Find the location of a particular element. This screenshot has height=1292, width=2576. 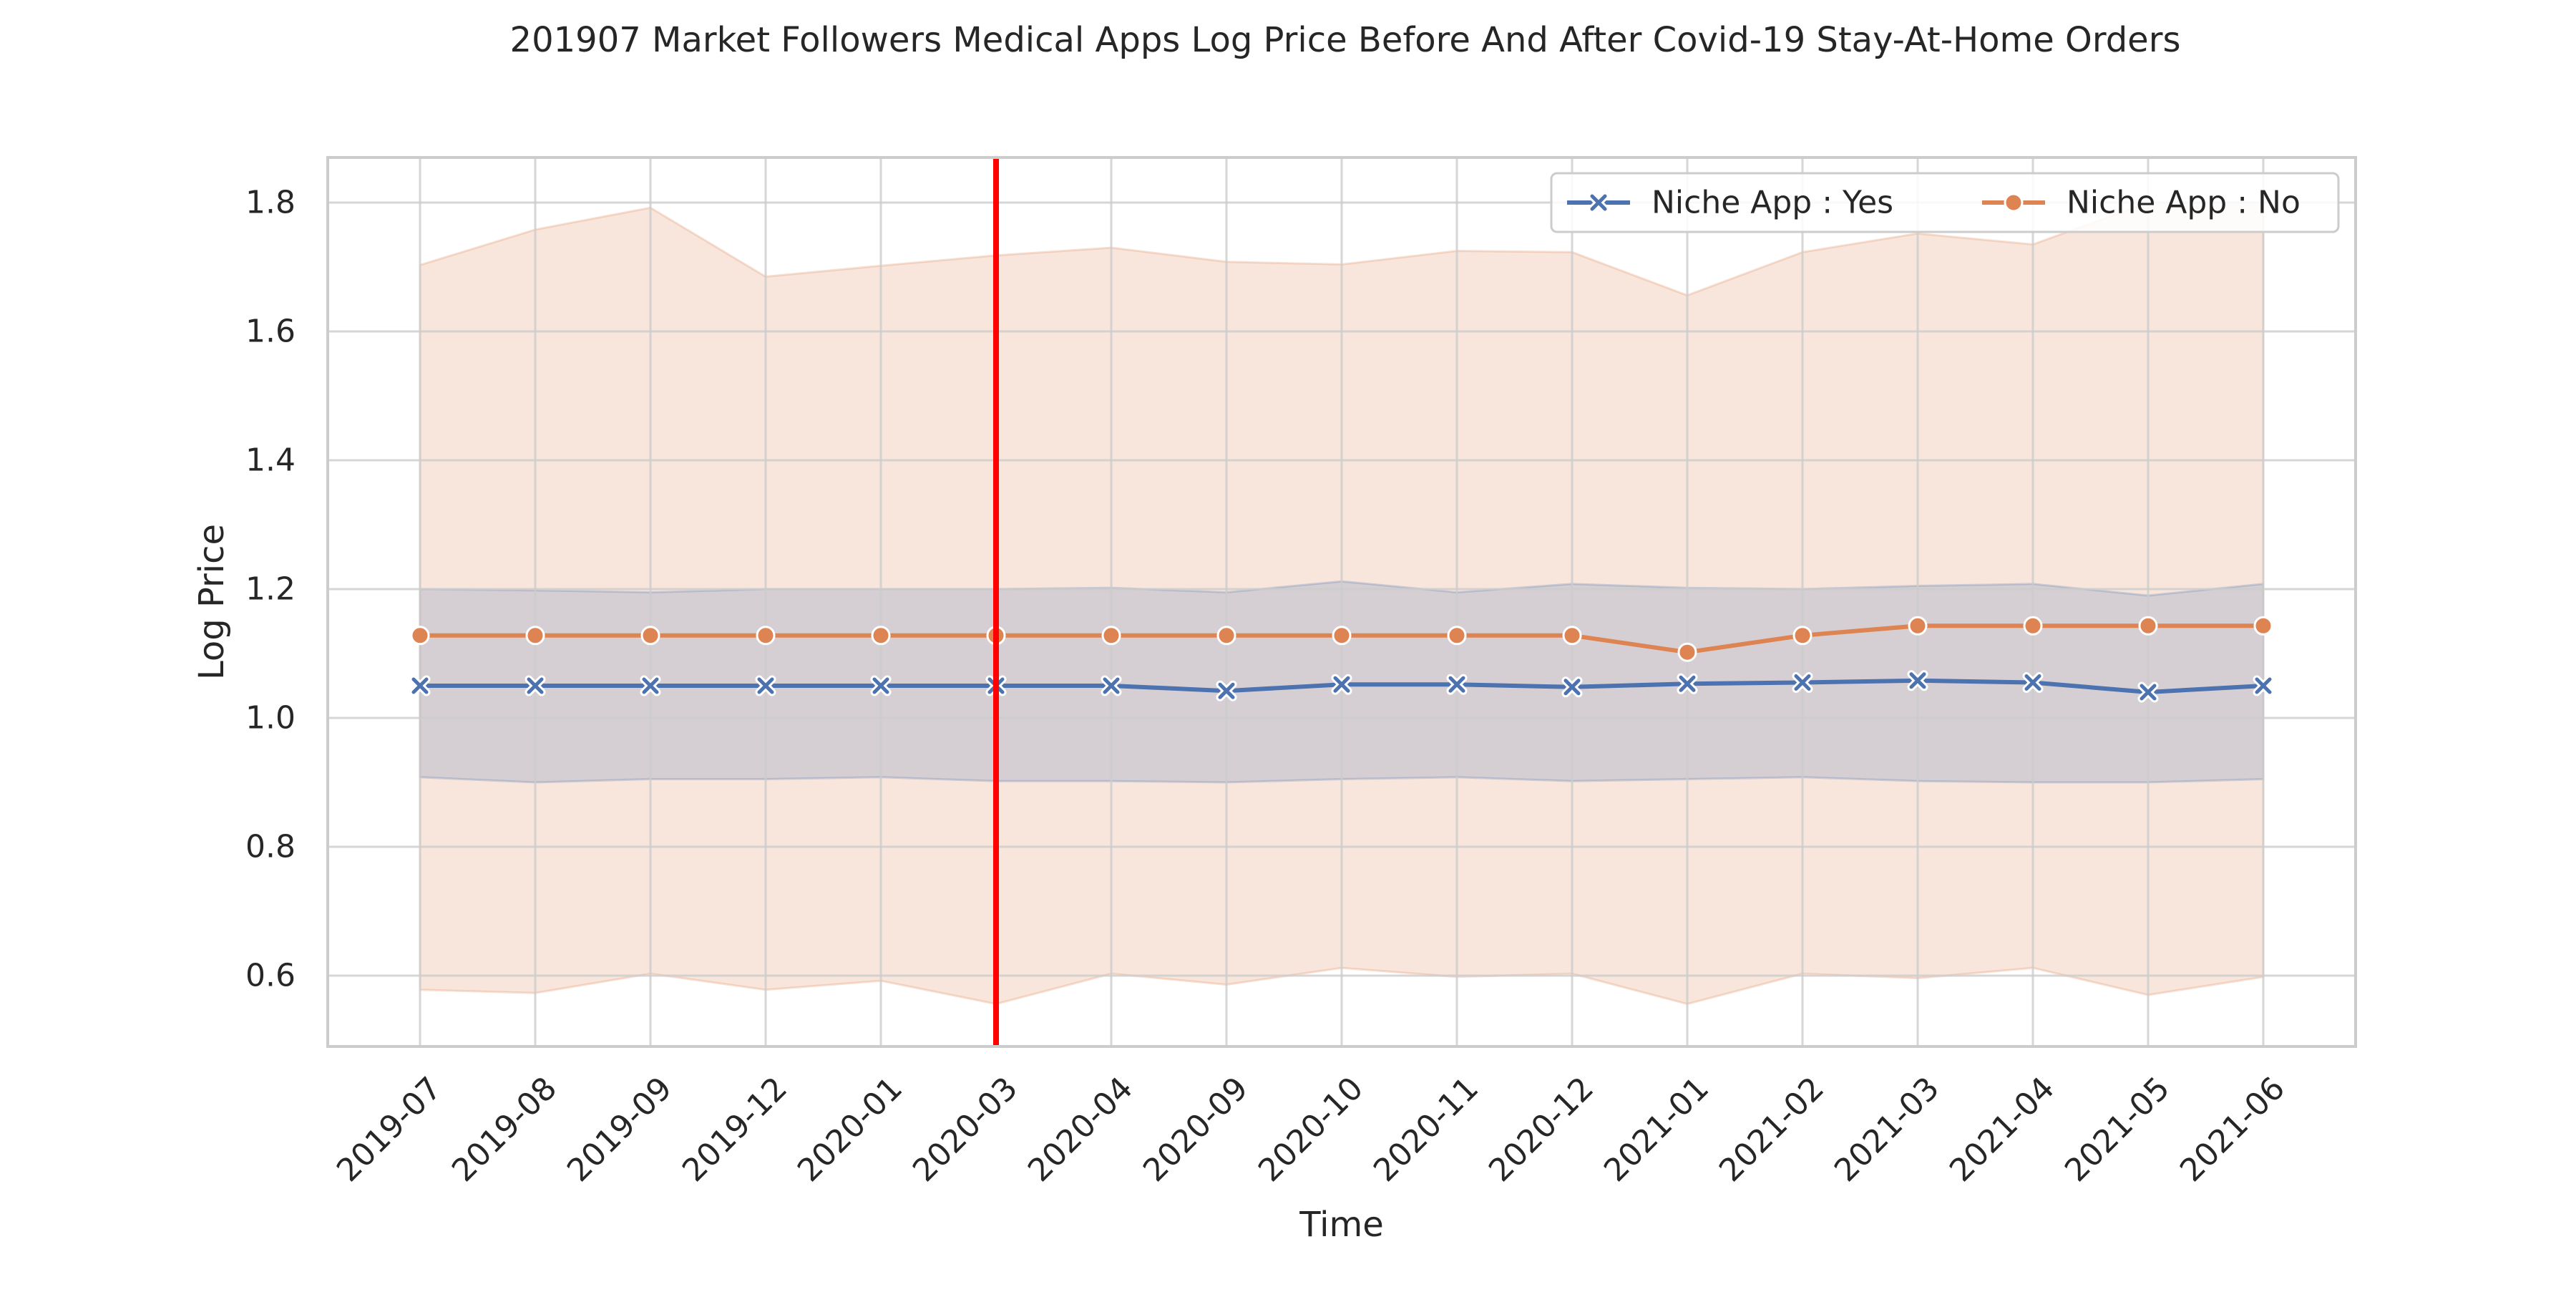

y-tick-label: 1.0 is located at coordinates (270, 718).